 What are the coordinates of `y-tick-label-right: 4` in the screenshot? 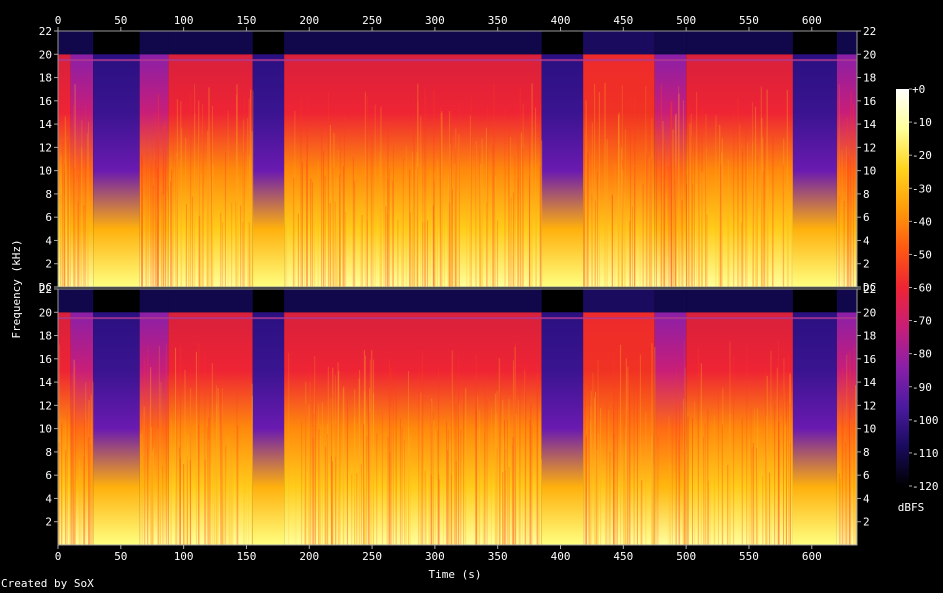 It's located at (866, 240).